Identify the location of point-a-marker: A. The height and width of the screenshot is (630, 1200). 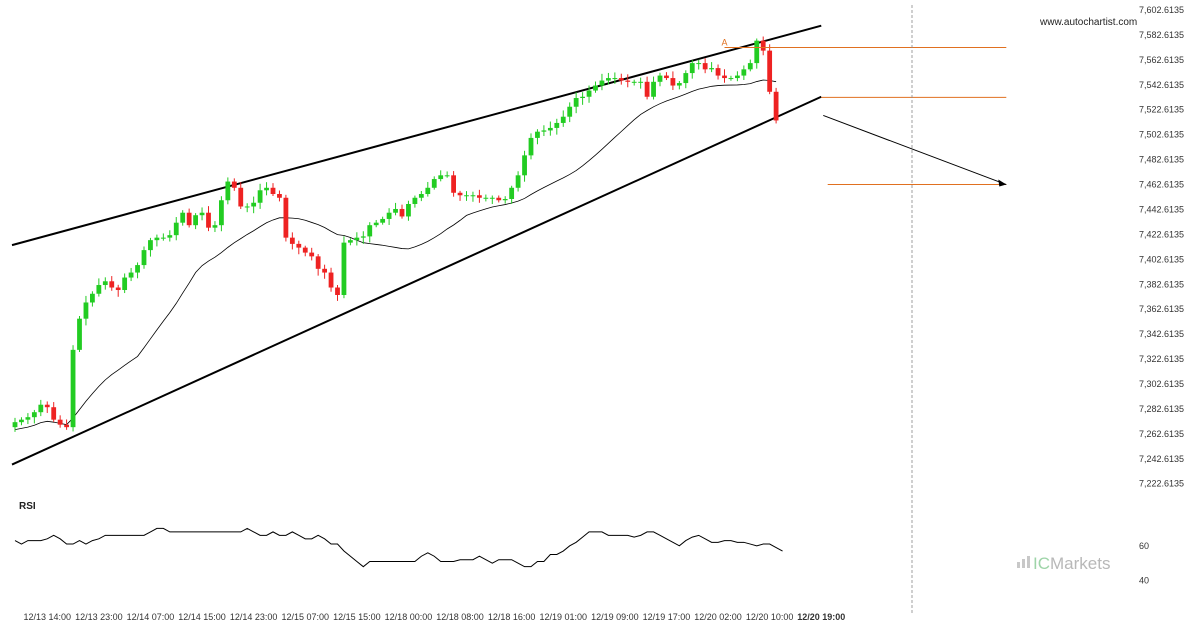
(724, 43).